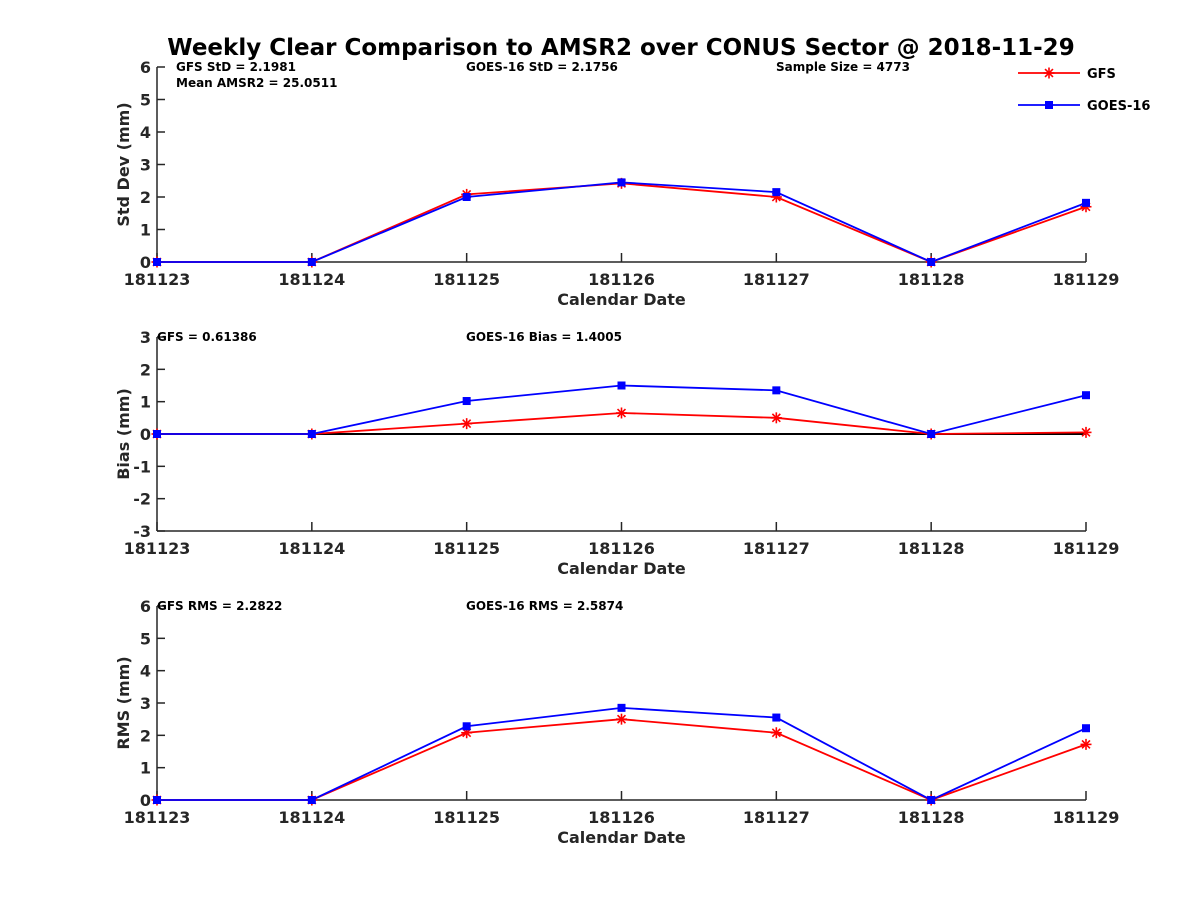 This screenshot has height=900, width=1200. I want to click on bias-y-tick-label: -1, so click(142, 466).